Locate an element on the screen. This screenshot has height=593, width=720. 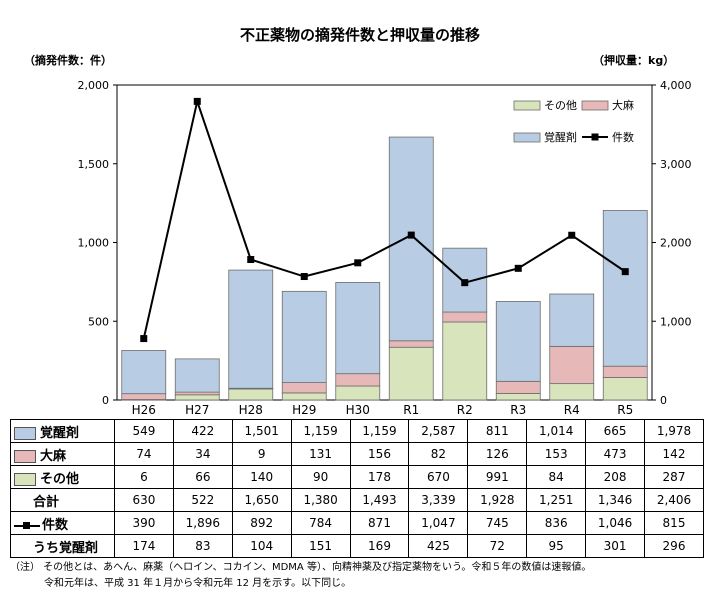
row-header-other: その他 is located at coordinates (62, 477).